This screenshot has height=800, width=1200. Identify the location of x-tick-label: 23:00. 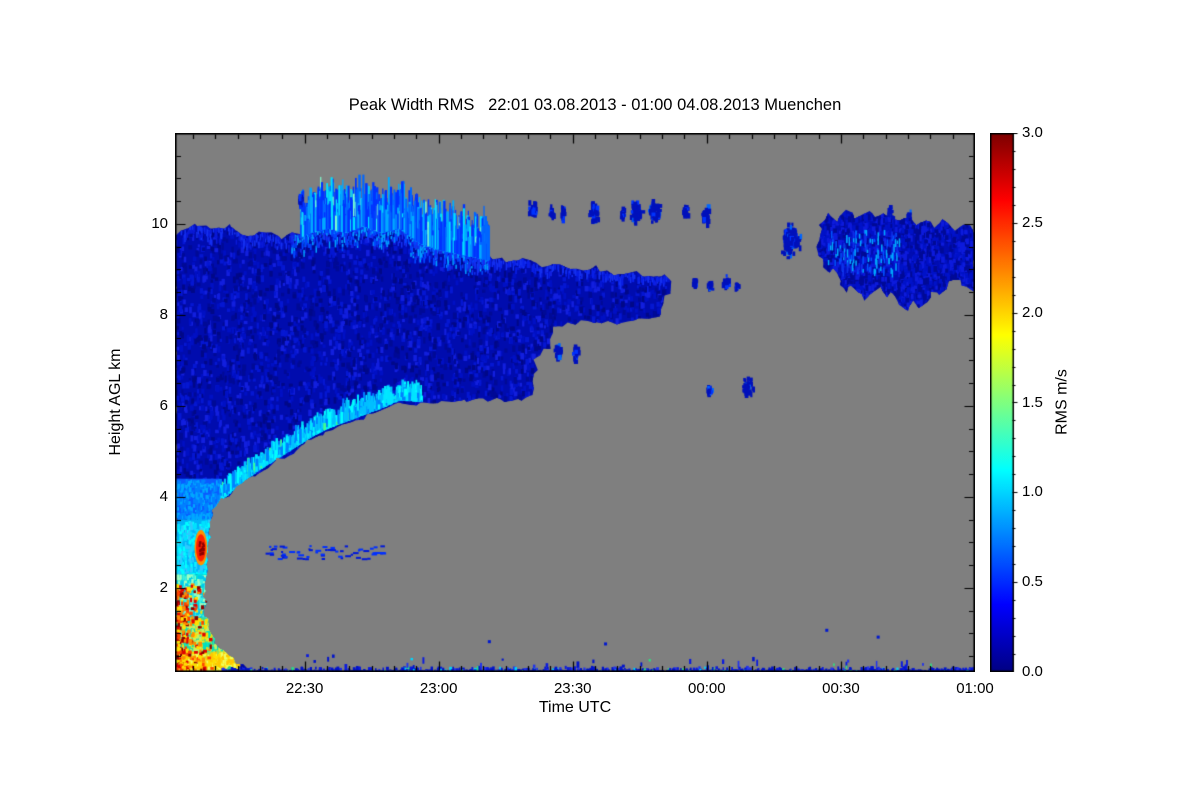
(438, 688).